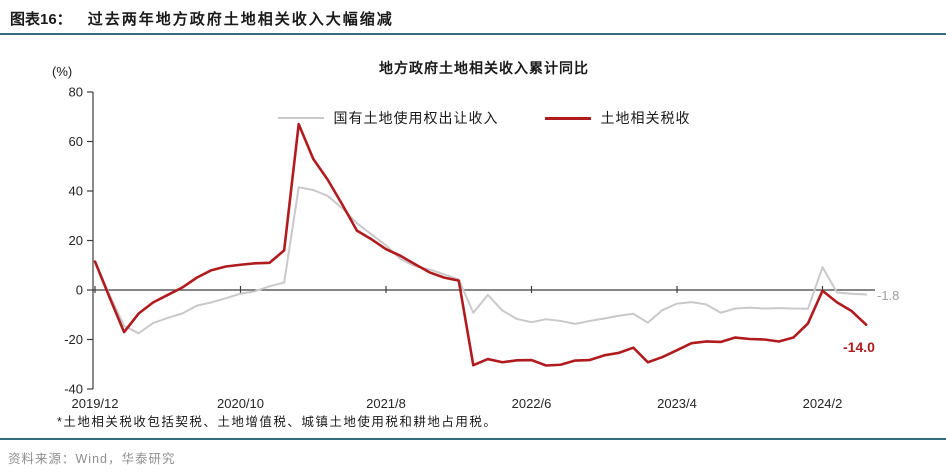  Describe the element at coordinates (888, 295) in the screenshot. I see `svg-text: -1.8` at that location.